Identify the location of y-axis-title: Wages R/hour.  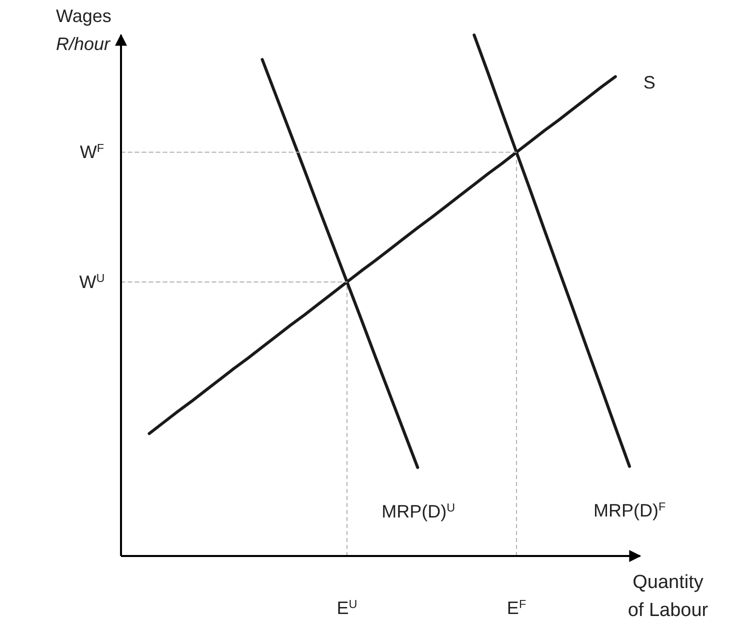
(84, 30).